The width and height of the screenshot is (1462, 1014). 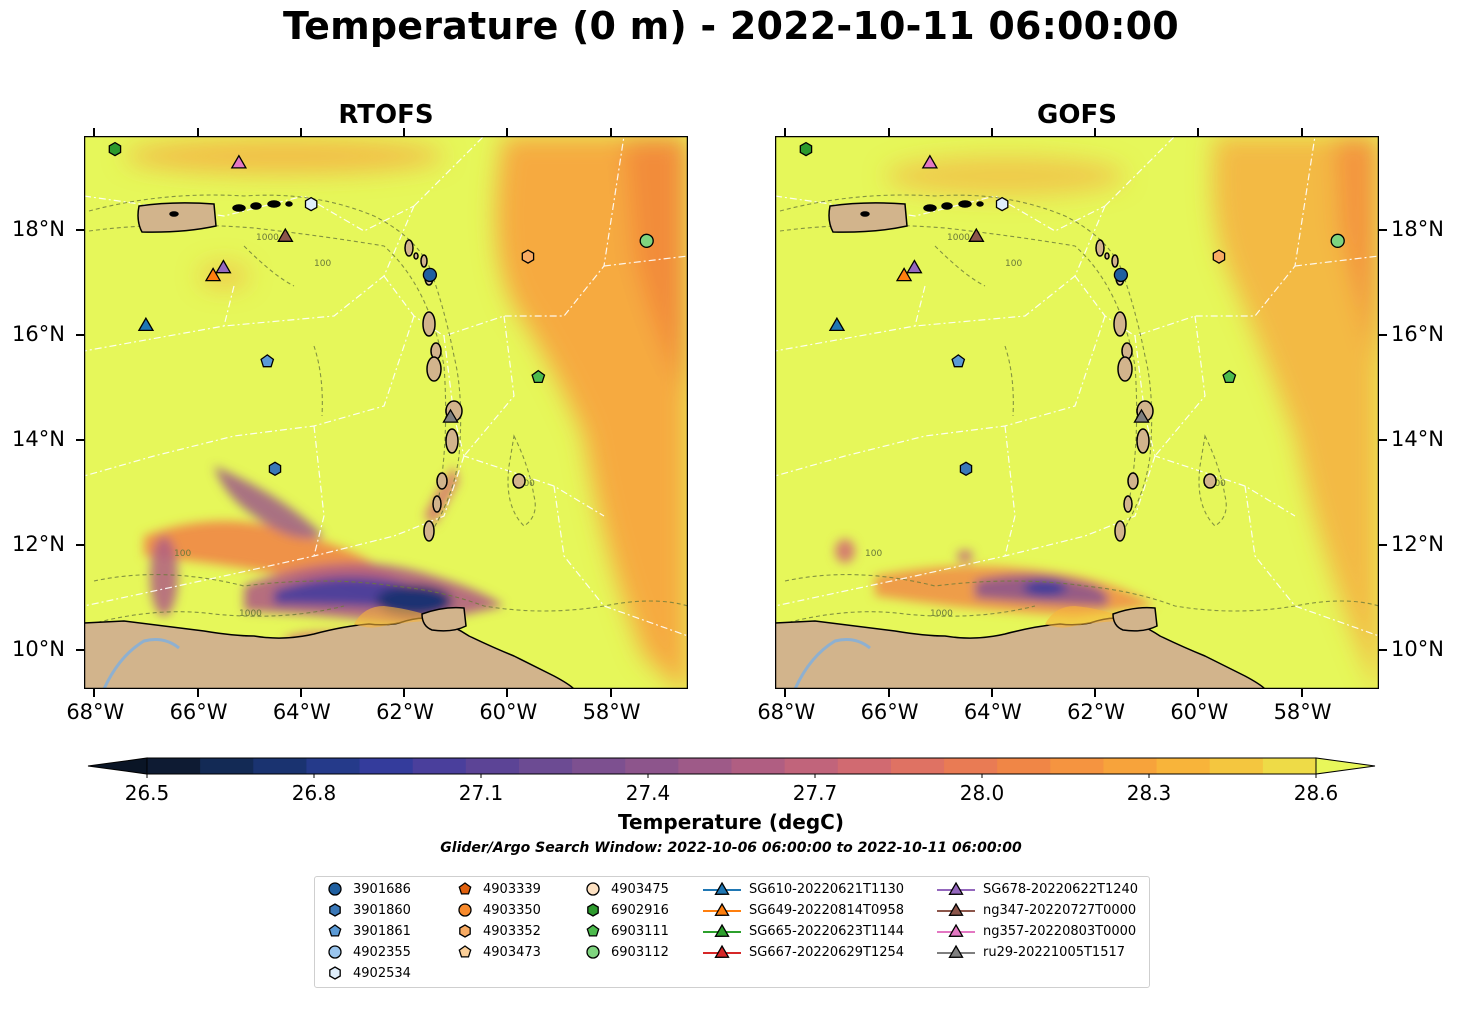 What do you see at coordinates (1417, 229) in the screenshot?
I see `y-tick-label: 18°N` at bounding box center [1417, 229].